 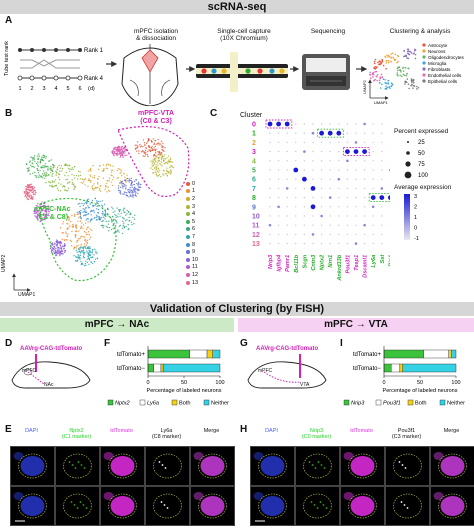 What do you see at coordinates (280, 263) in the screenshot?
I see `dotplot-gene-label: Igfbp4` at bounding box center [280, 263].